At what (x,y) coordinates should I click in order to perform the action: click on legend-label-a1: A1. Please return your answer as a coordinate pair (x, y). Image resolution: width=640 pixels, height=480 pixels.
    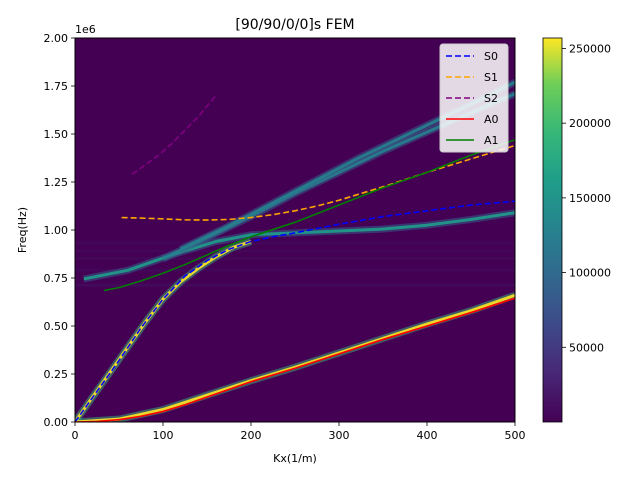
    Looking at the image, I should click on (491, 140).